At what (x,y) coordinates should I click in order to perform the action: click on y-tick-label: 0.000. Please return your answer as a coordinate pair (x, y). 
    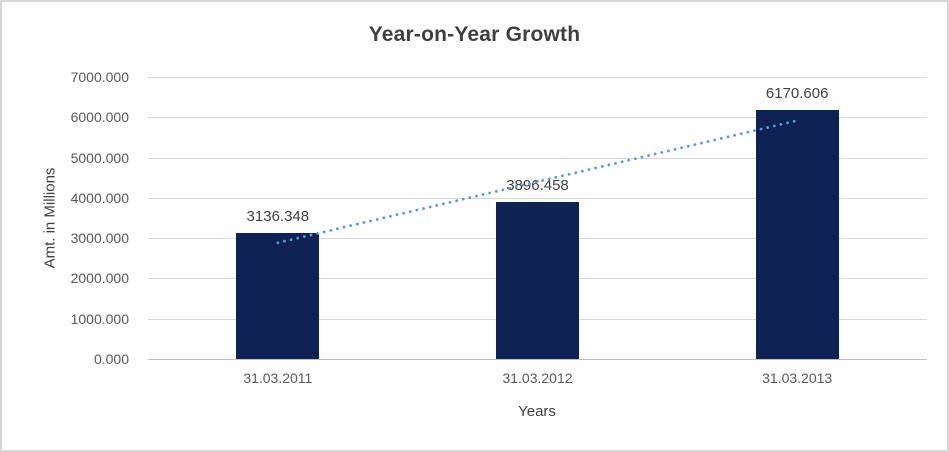
    Looking at the image, I should click on (111, 359).